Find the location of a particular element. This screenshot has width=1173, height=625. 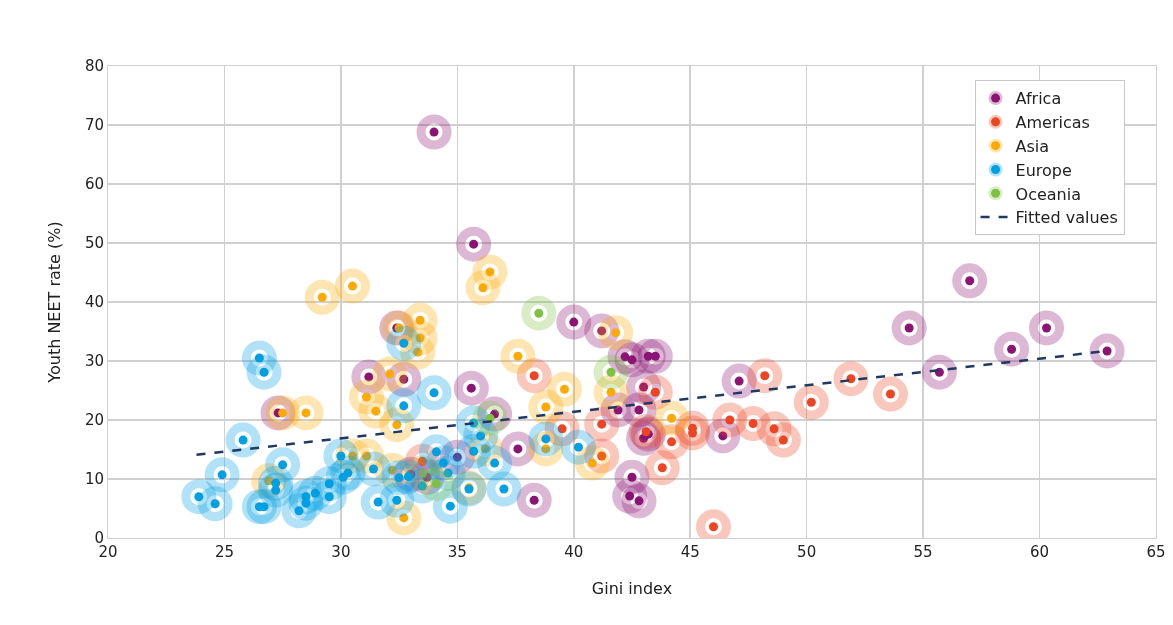

legend-label: Europe is located at coordinates (1043, 170).